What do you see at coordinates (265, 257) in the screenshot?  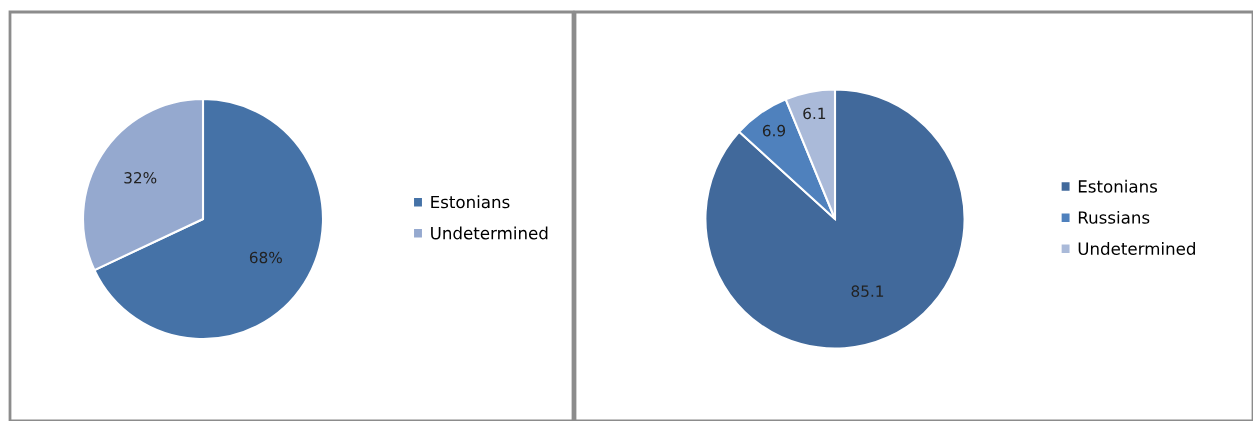 I see `data-label: 68%` at bounding box center [265, 257].